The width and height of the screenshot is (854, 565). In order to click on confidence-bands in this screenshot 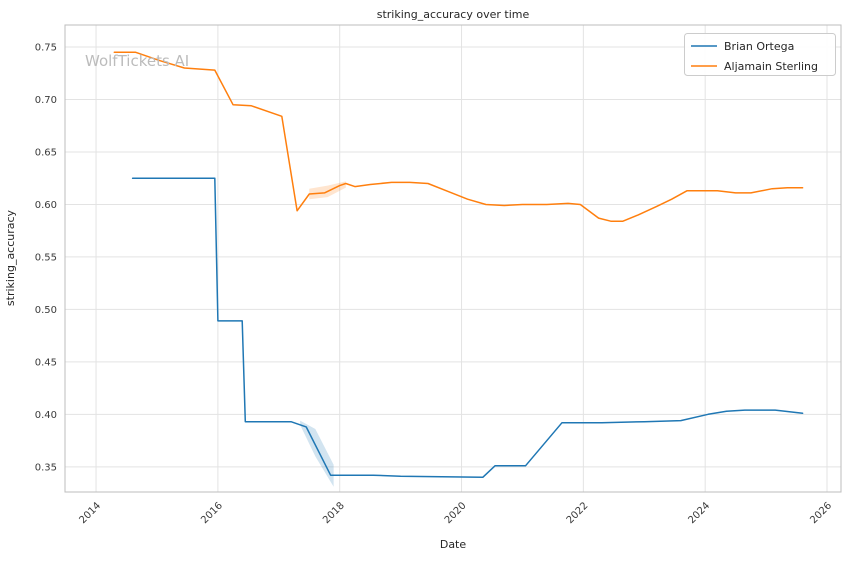, I will do `click(323, 334)`.